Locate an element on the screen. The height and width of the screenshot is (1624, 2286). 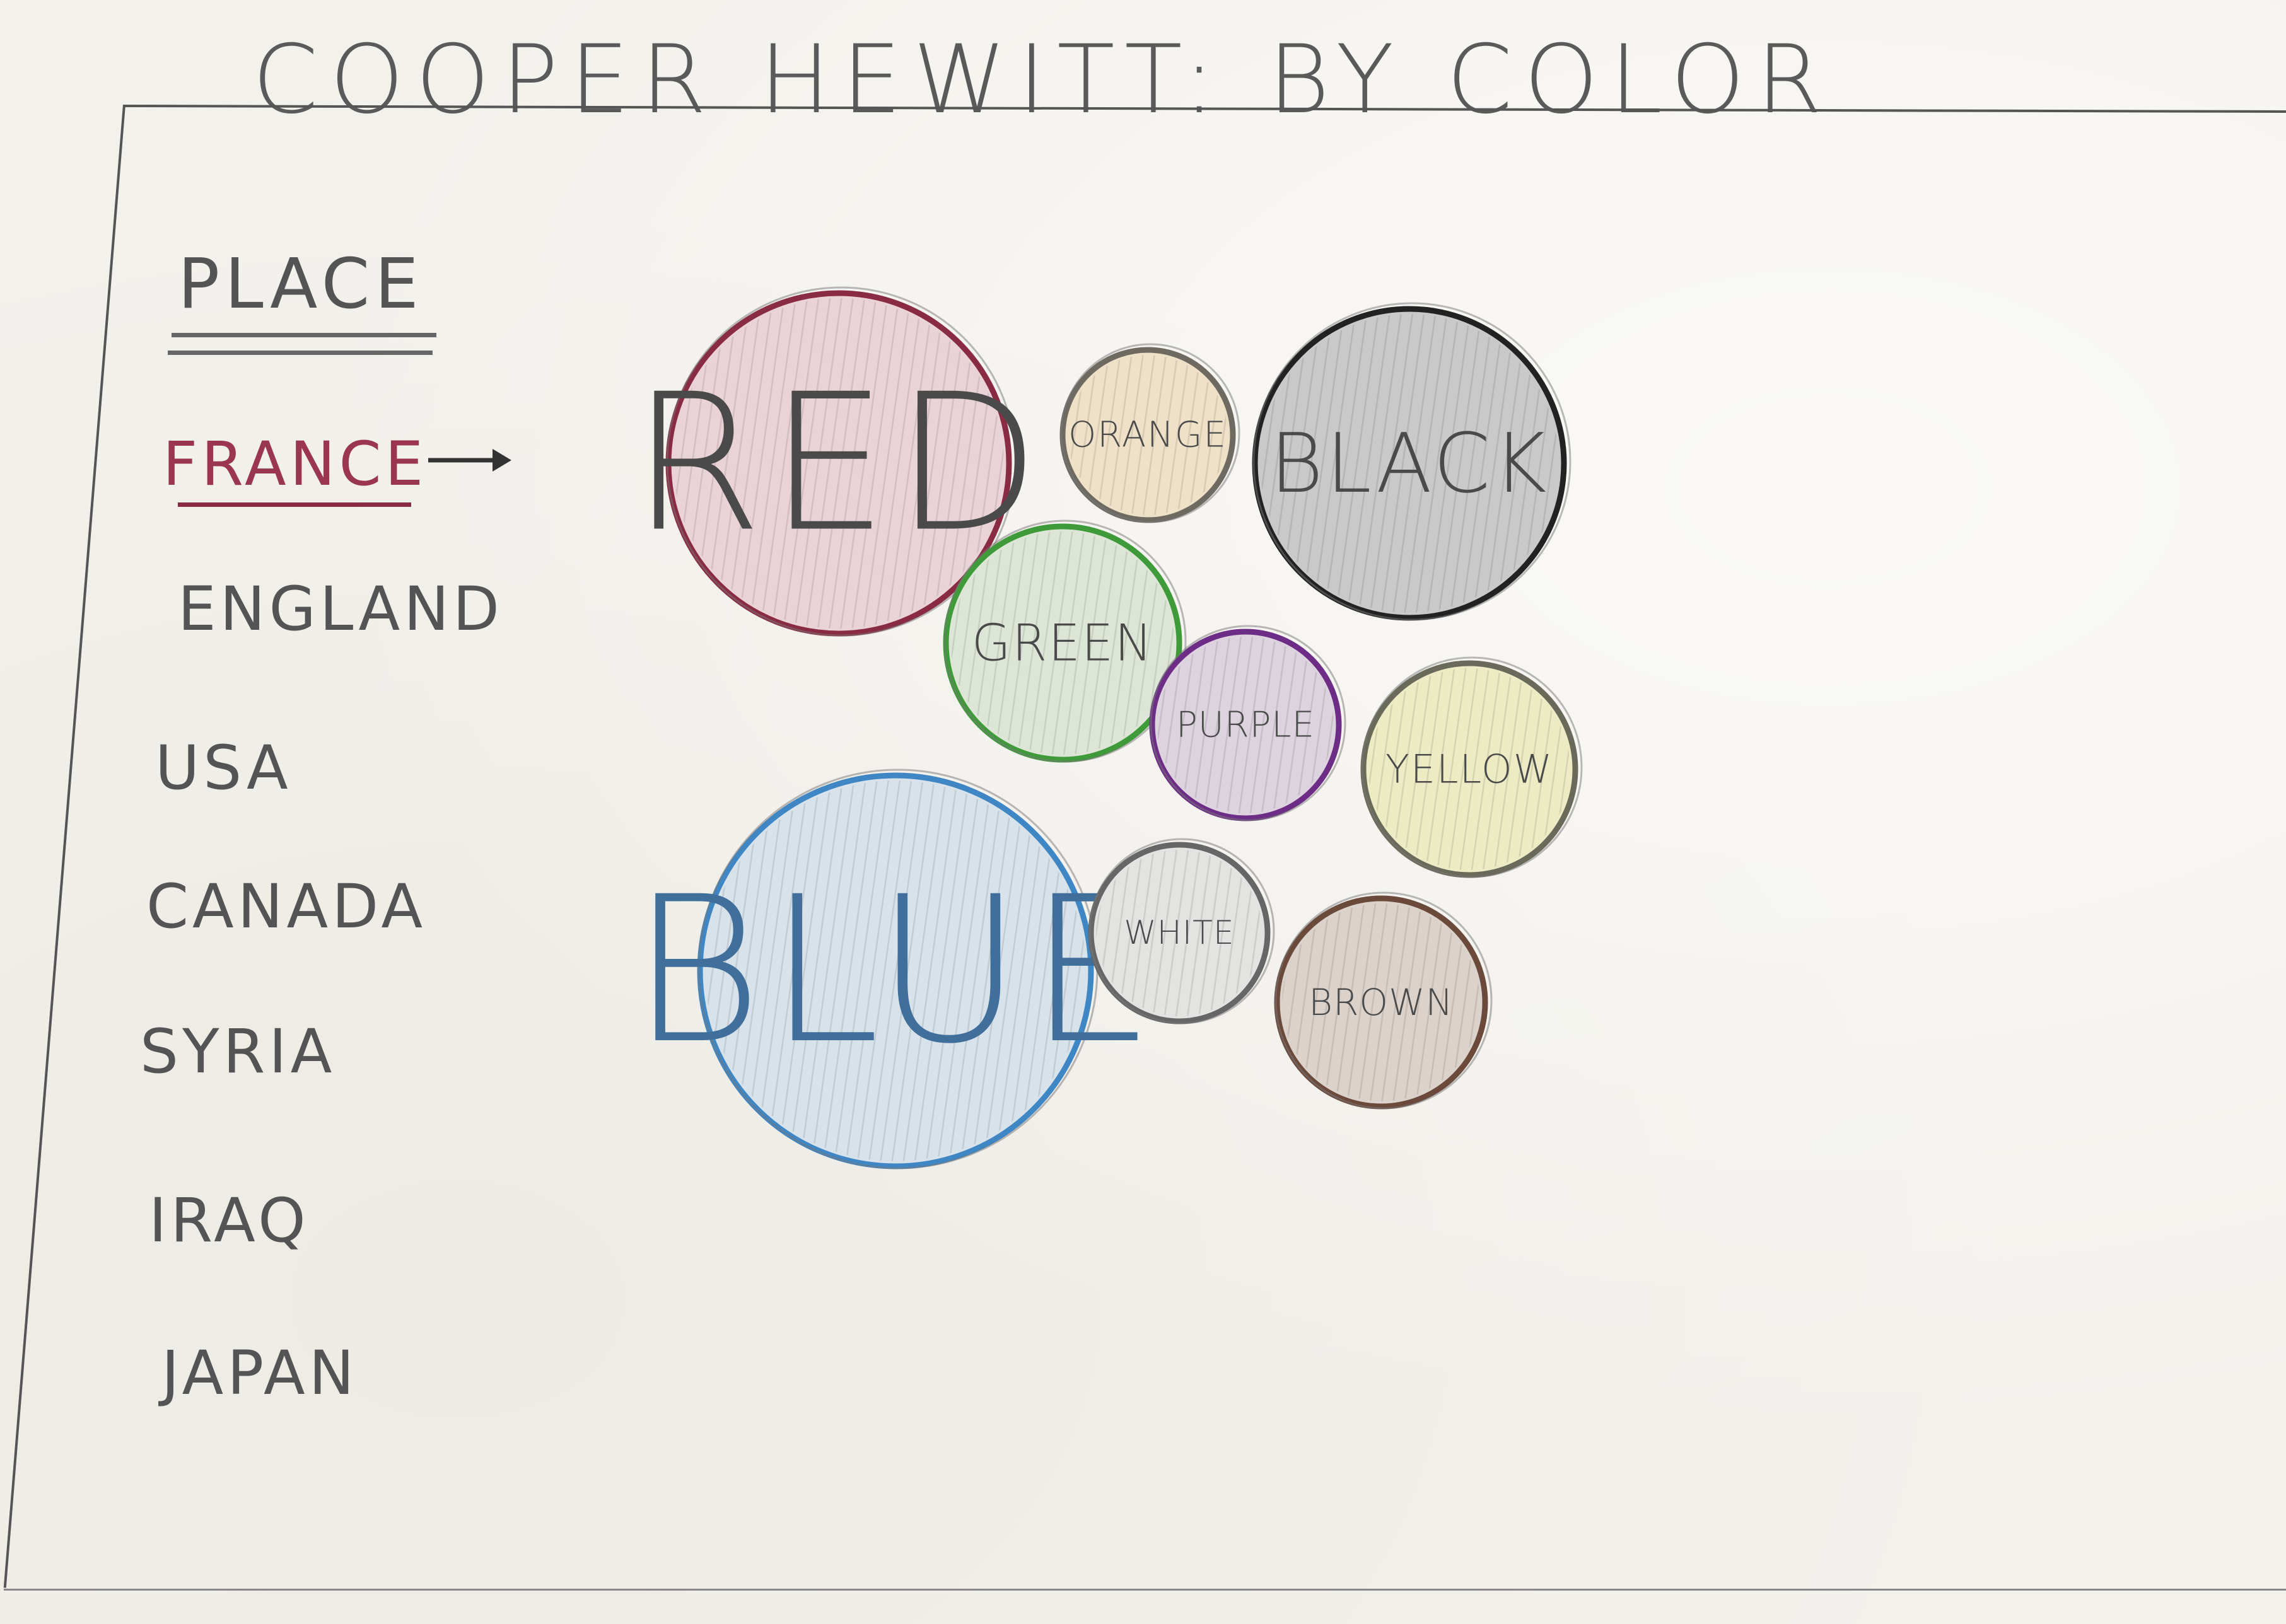
bubble-brown: BROWN is located at coordinates (1383, 1000).